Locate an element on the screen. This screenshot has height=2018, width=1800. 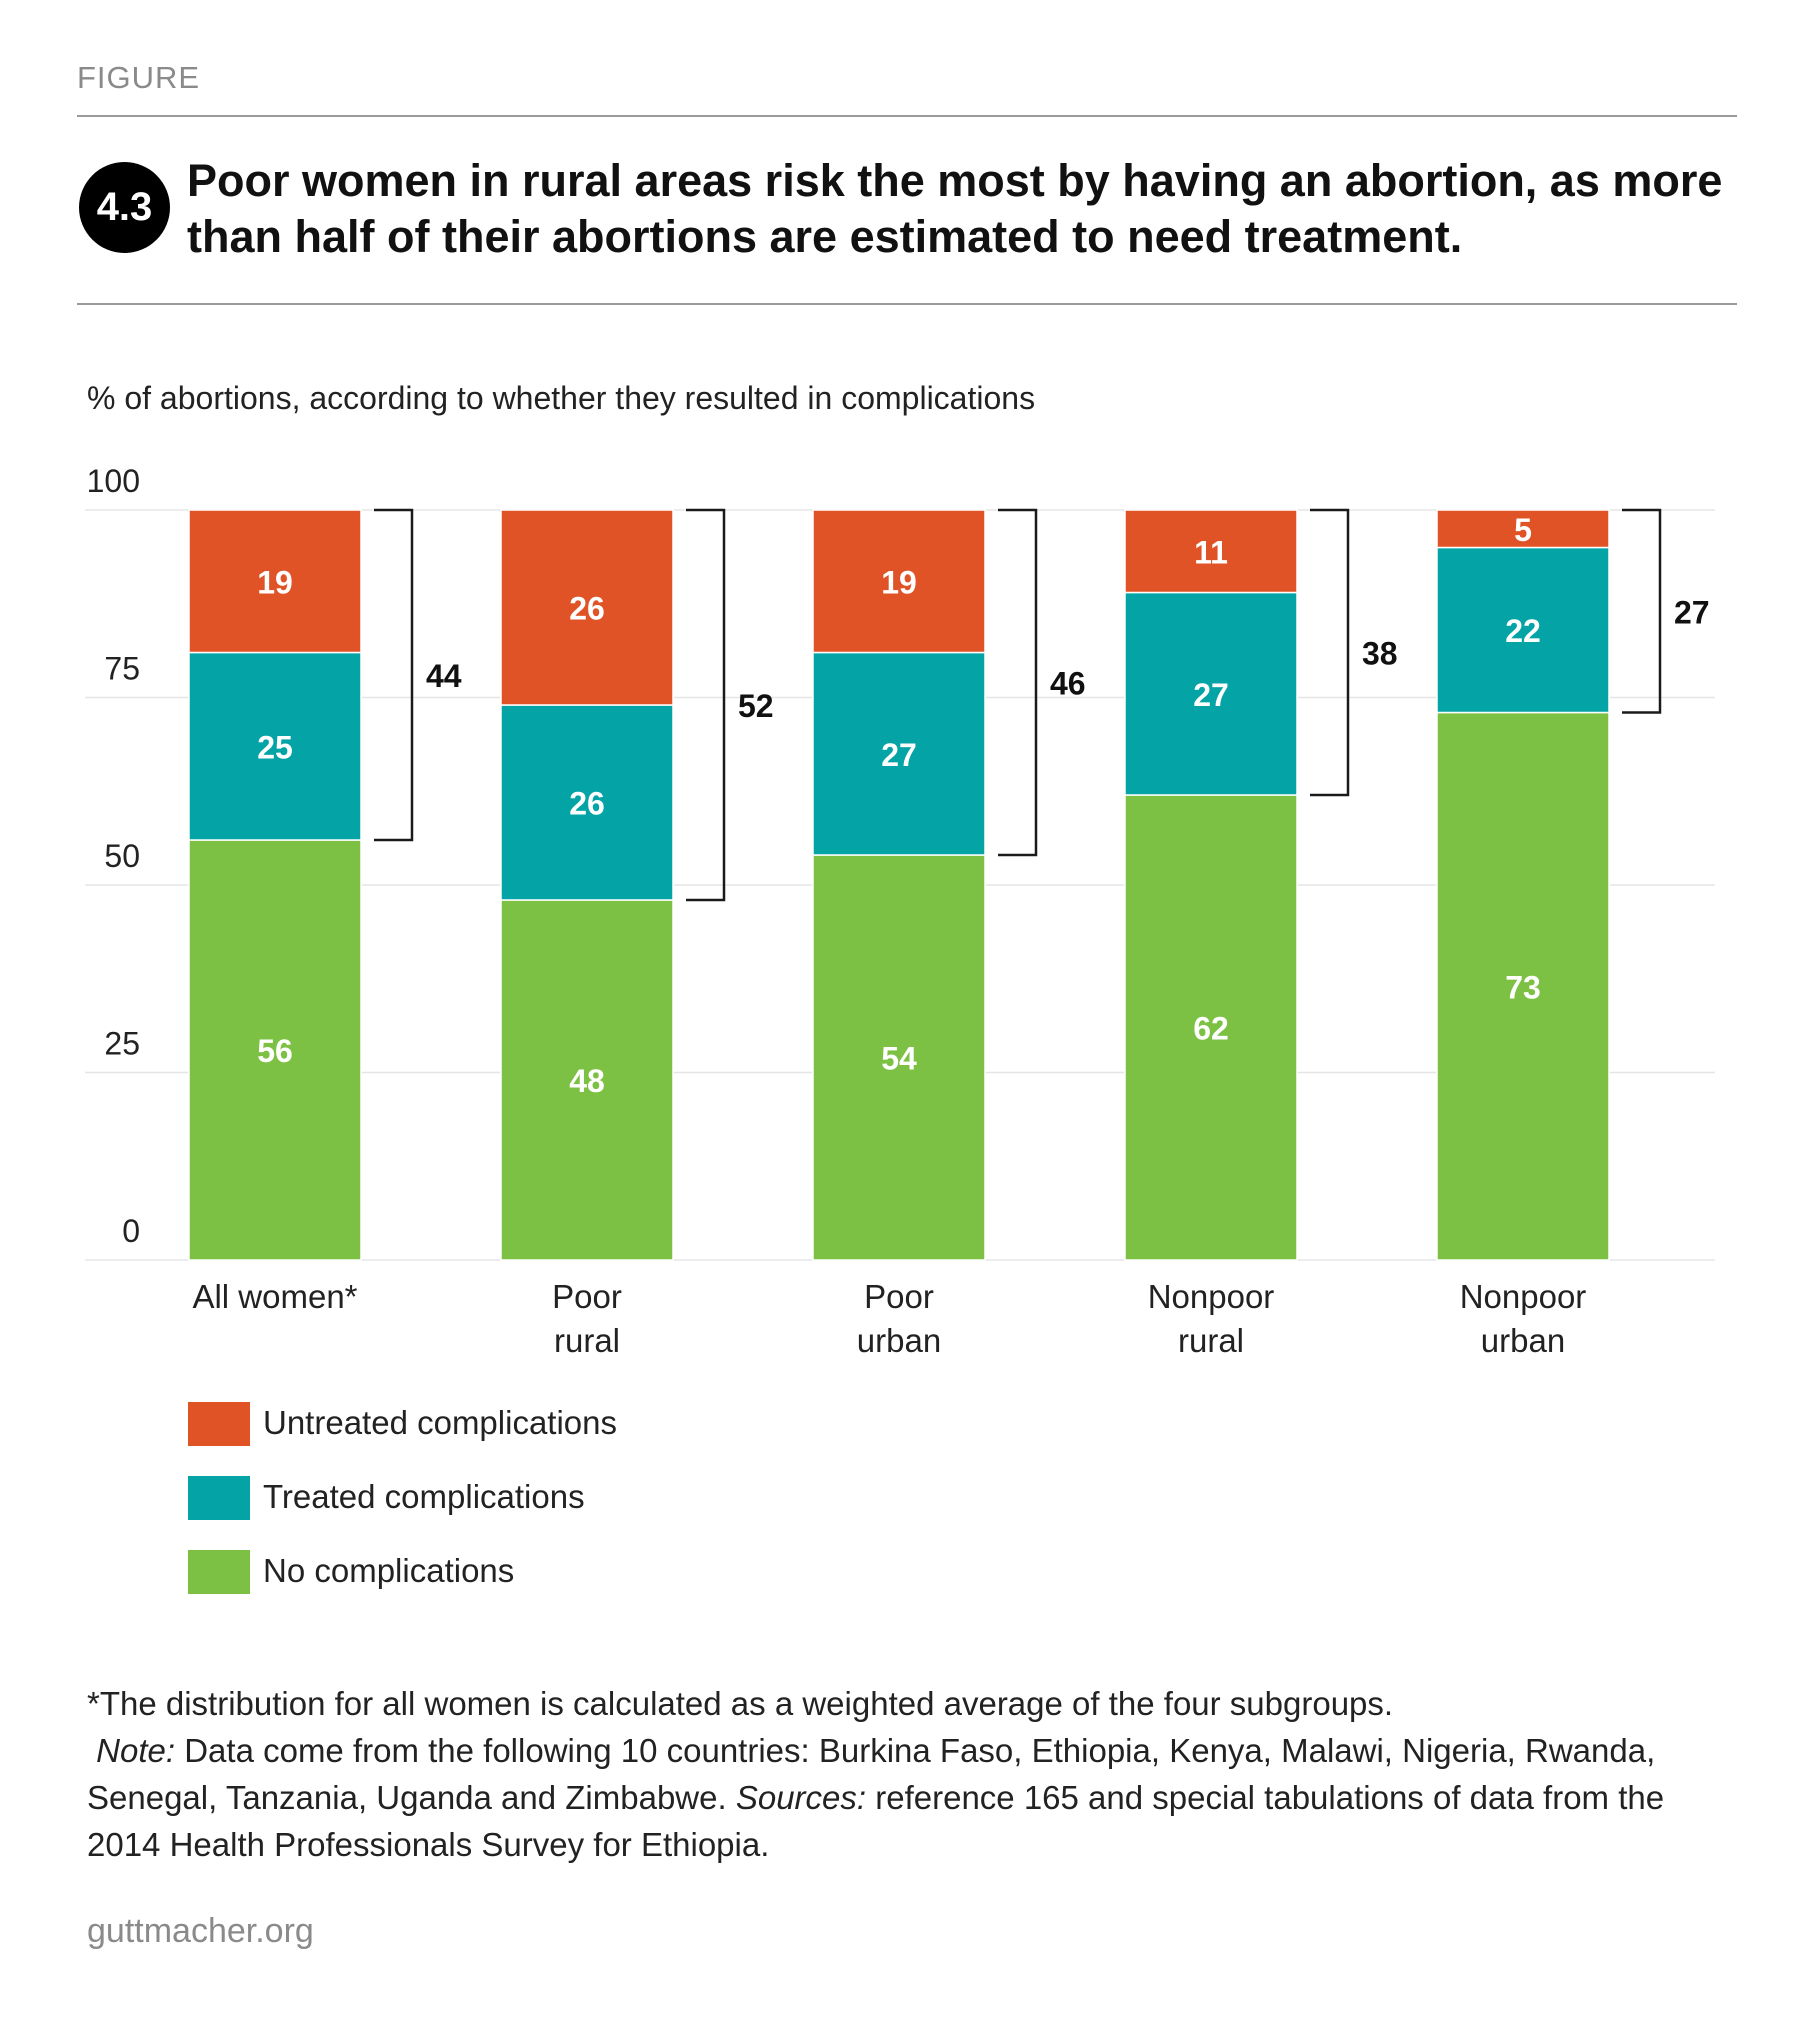
brand-url: guttmacher.org is located at coordinates (200, 1931).